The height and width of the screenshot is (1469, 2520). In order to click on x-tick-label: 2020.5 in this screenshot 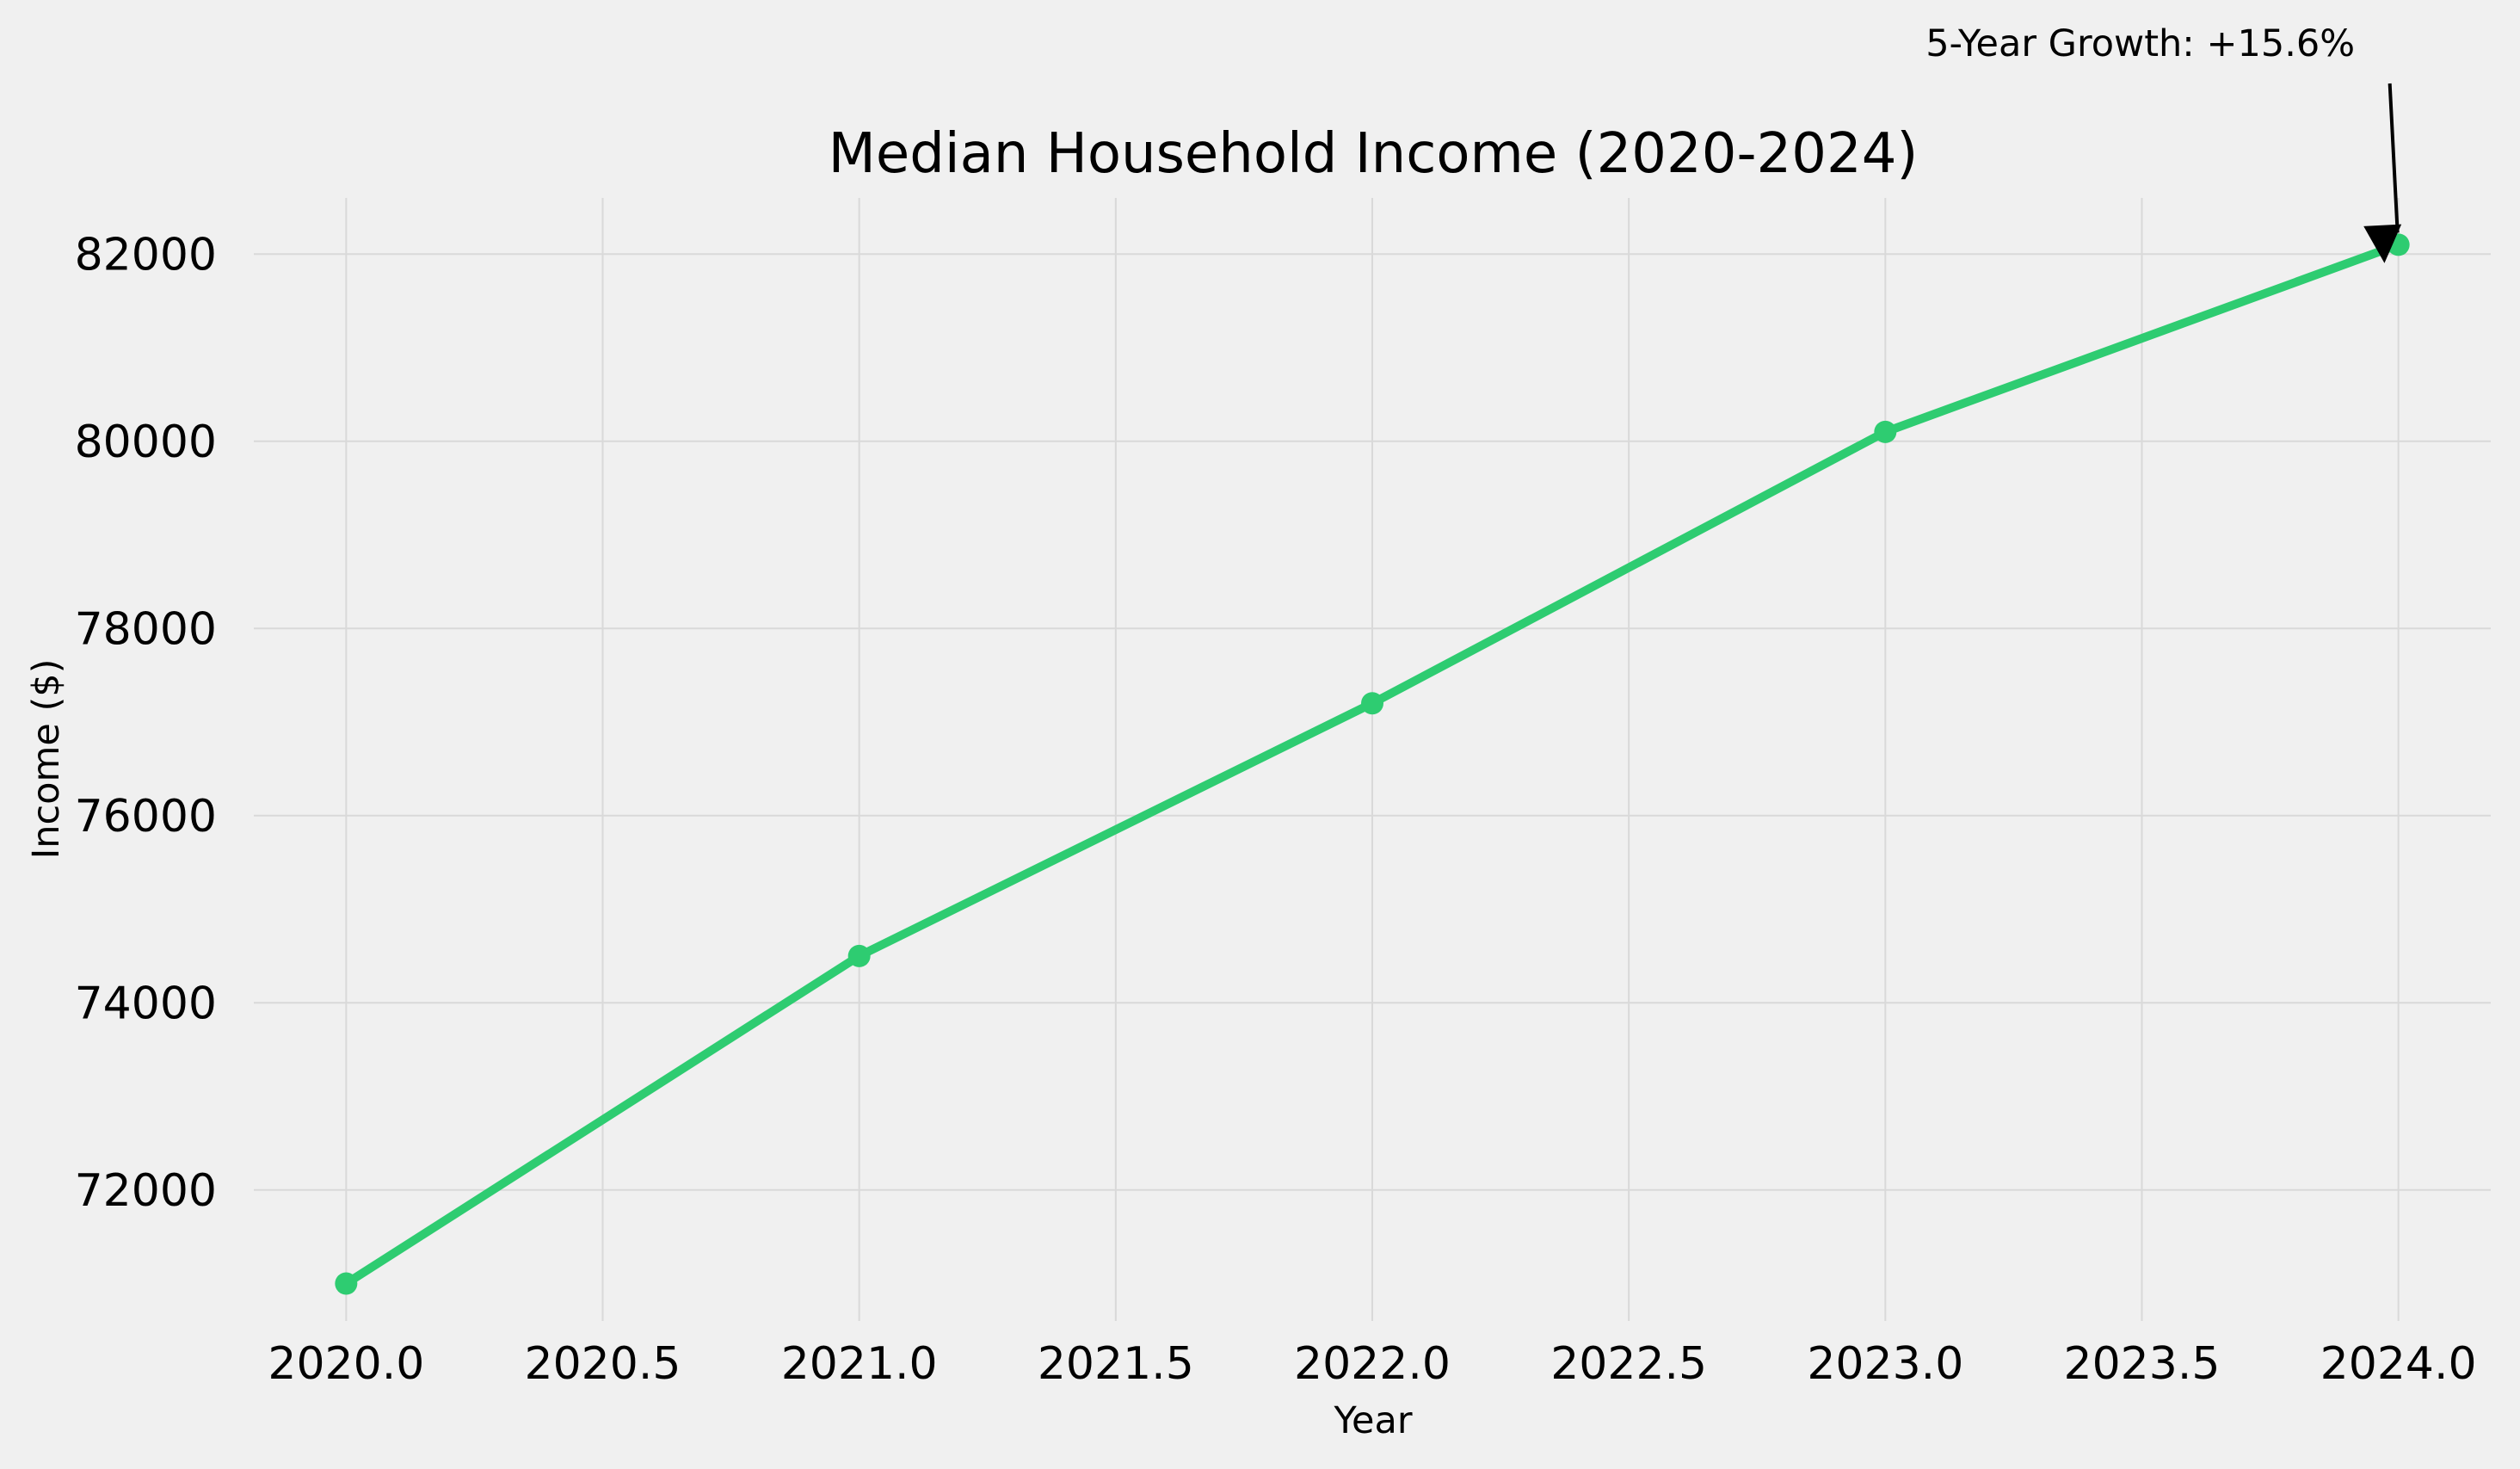, I will do `click(603, 1364)`.